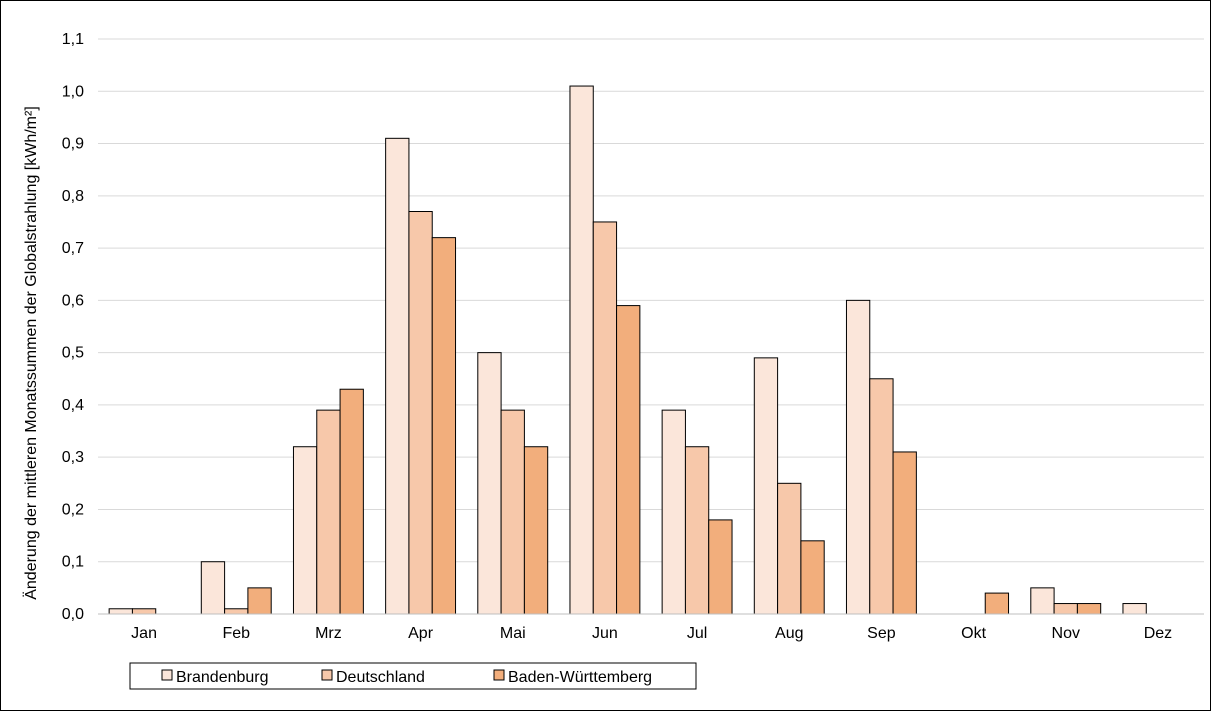 This screenshot has height=711, width=1211. I want to click on y-tick-label: 0,7, so click(73, 248).